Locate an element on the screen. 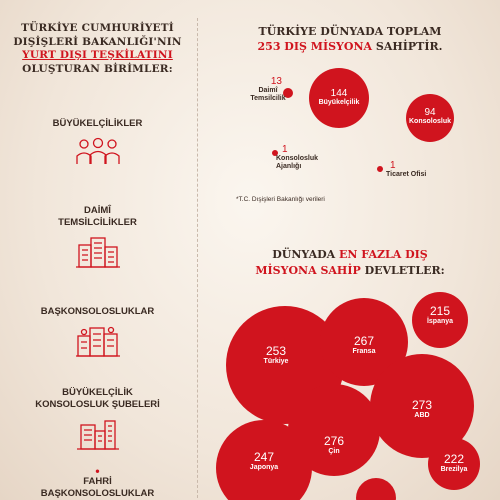 The height and width of the screenshot is (500, 500). label-turkiye: 253 Türkiye is located at coordinates (276, 354).